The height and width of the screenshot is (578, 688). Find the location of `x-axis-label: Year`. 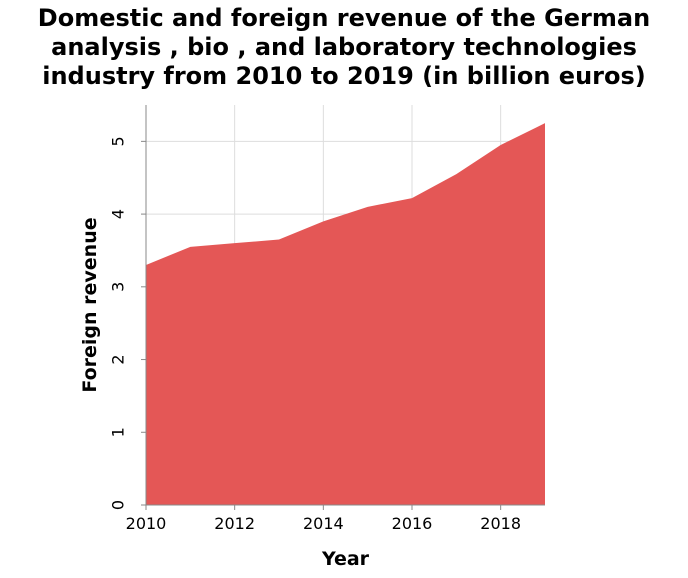

x-axis-label: Year is located at coordinates (345, 559).